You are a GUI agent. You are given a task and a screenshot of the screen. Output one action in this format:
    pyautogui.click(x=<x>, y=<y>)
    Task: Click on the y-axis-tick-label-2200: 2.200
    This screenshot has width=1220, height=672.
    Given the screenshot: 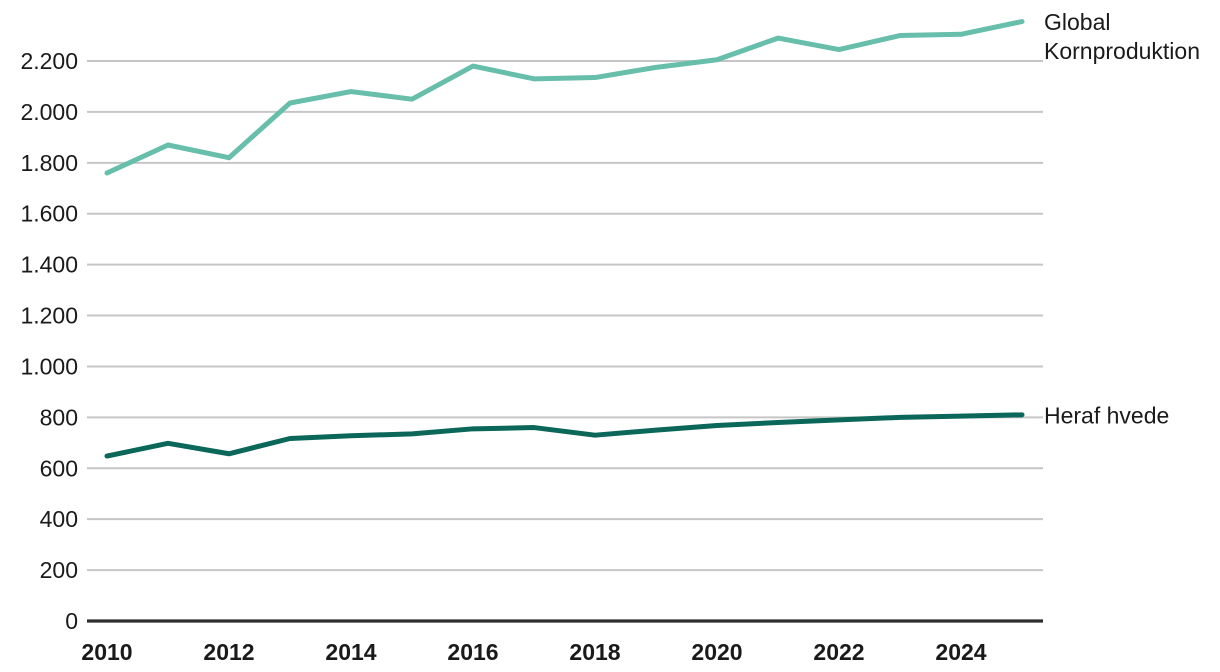 What is the action you would take?
    pyautogui.click(x=49, y=61)
    